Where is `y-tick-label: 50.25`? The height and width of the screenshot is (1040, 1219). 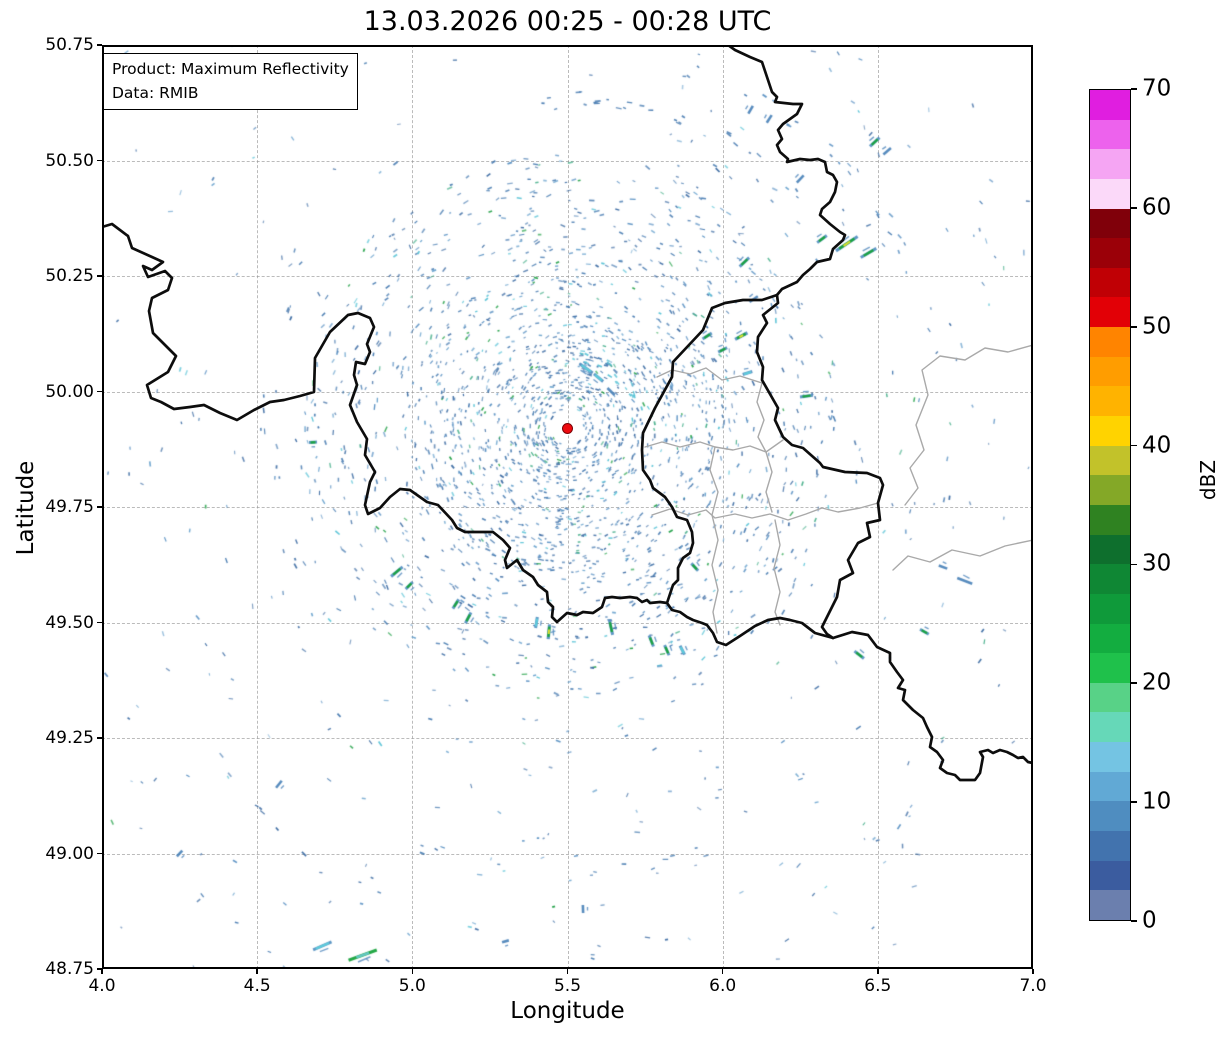
y-tick-label: 50.25 is located at coordinates (69, 276).